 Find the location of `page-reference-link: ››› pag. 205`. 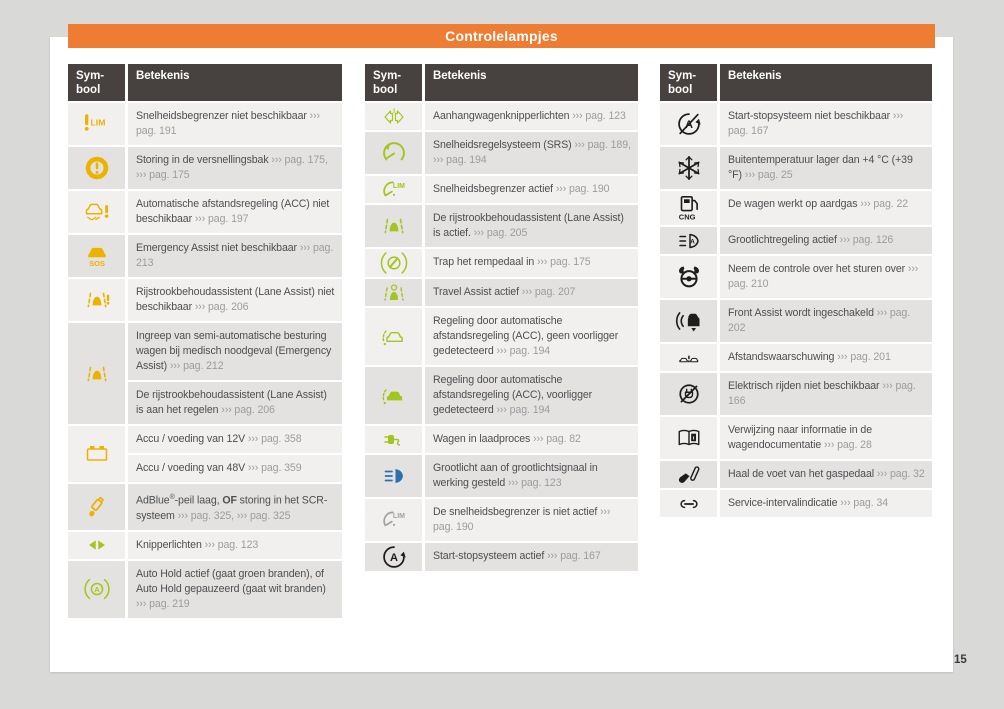

page-reference-link: ››› pag. 205 is located at coordinates (500, 233).